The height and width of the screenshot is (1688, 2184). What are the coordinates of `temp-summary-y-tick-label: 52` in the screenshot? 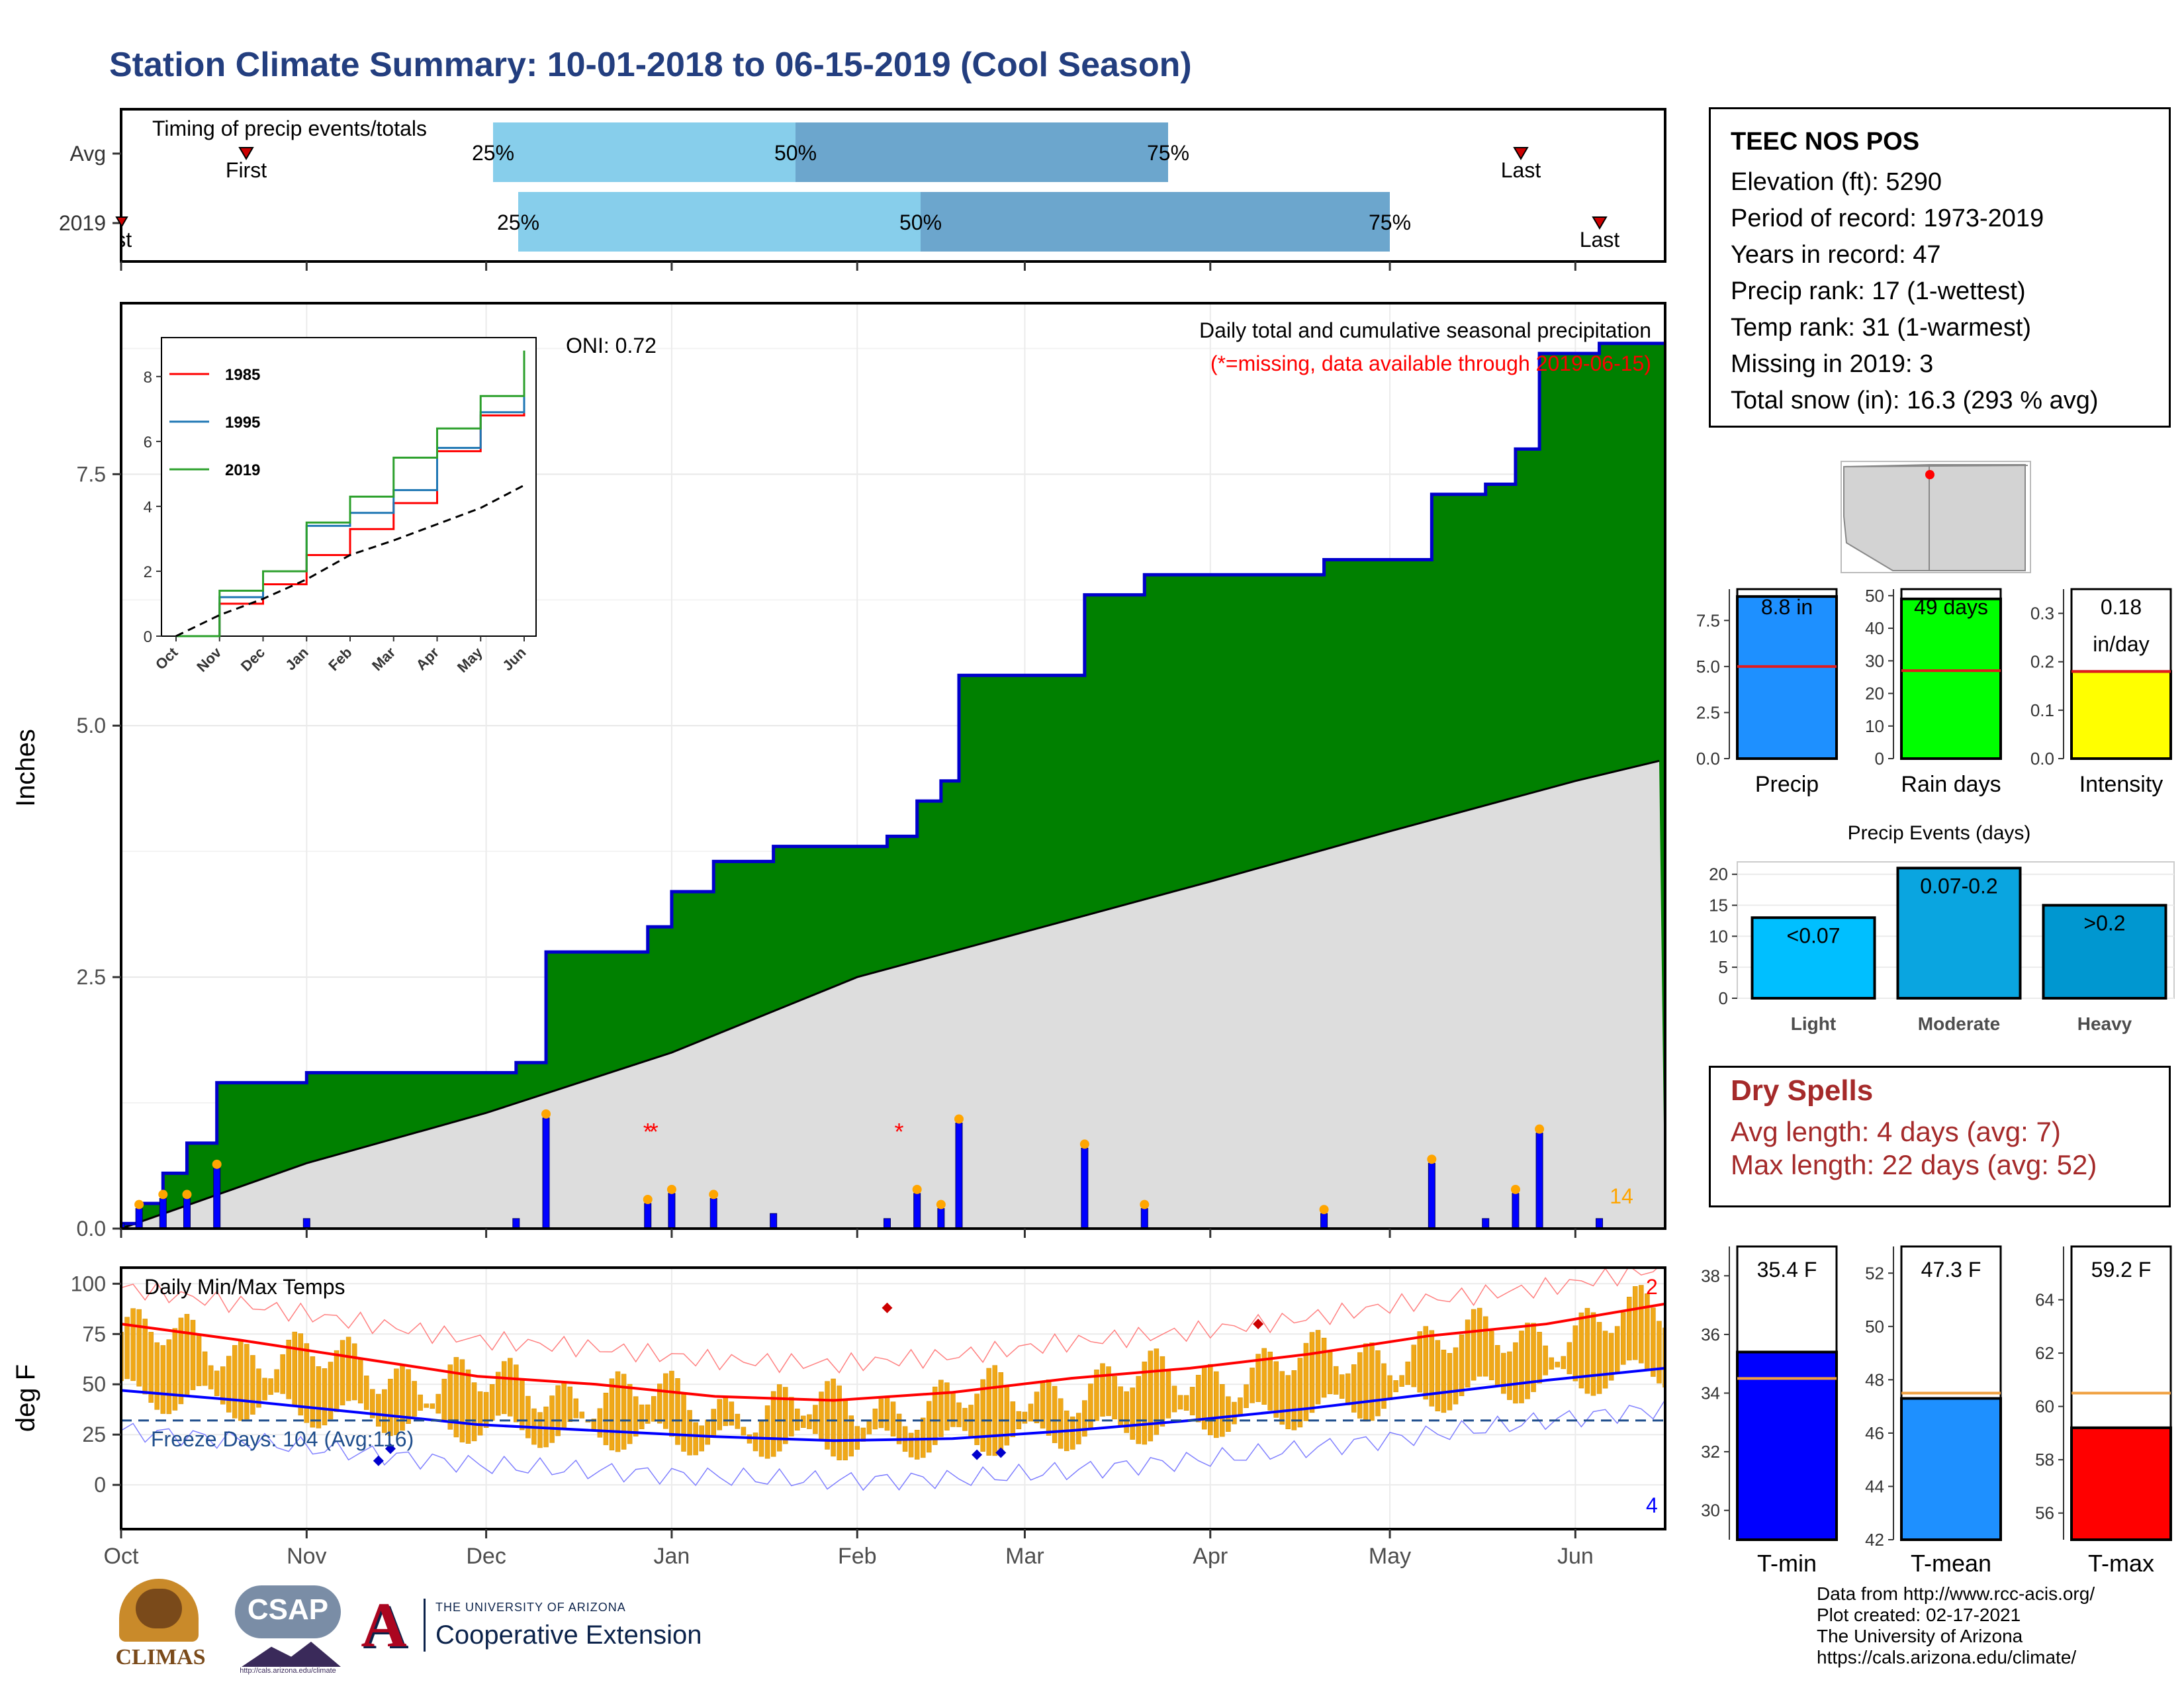 It's located at (1874, 1273).